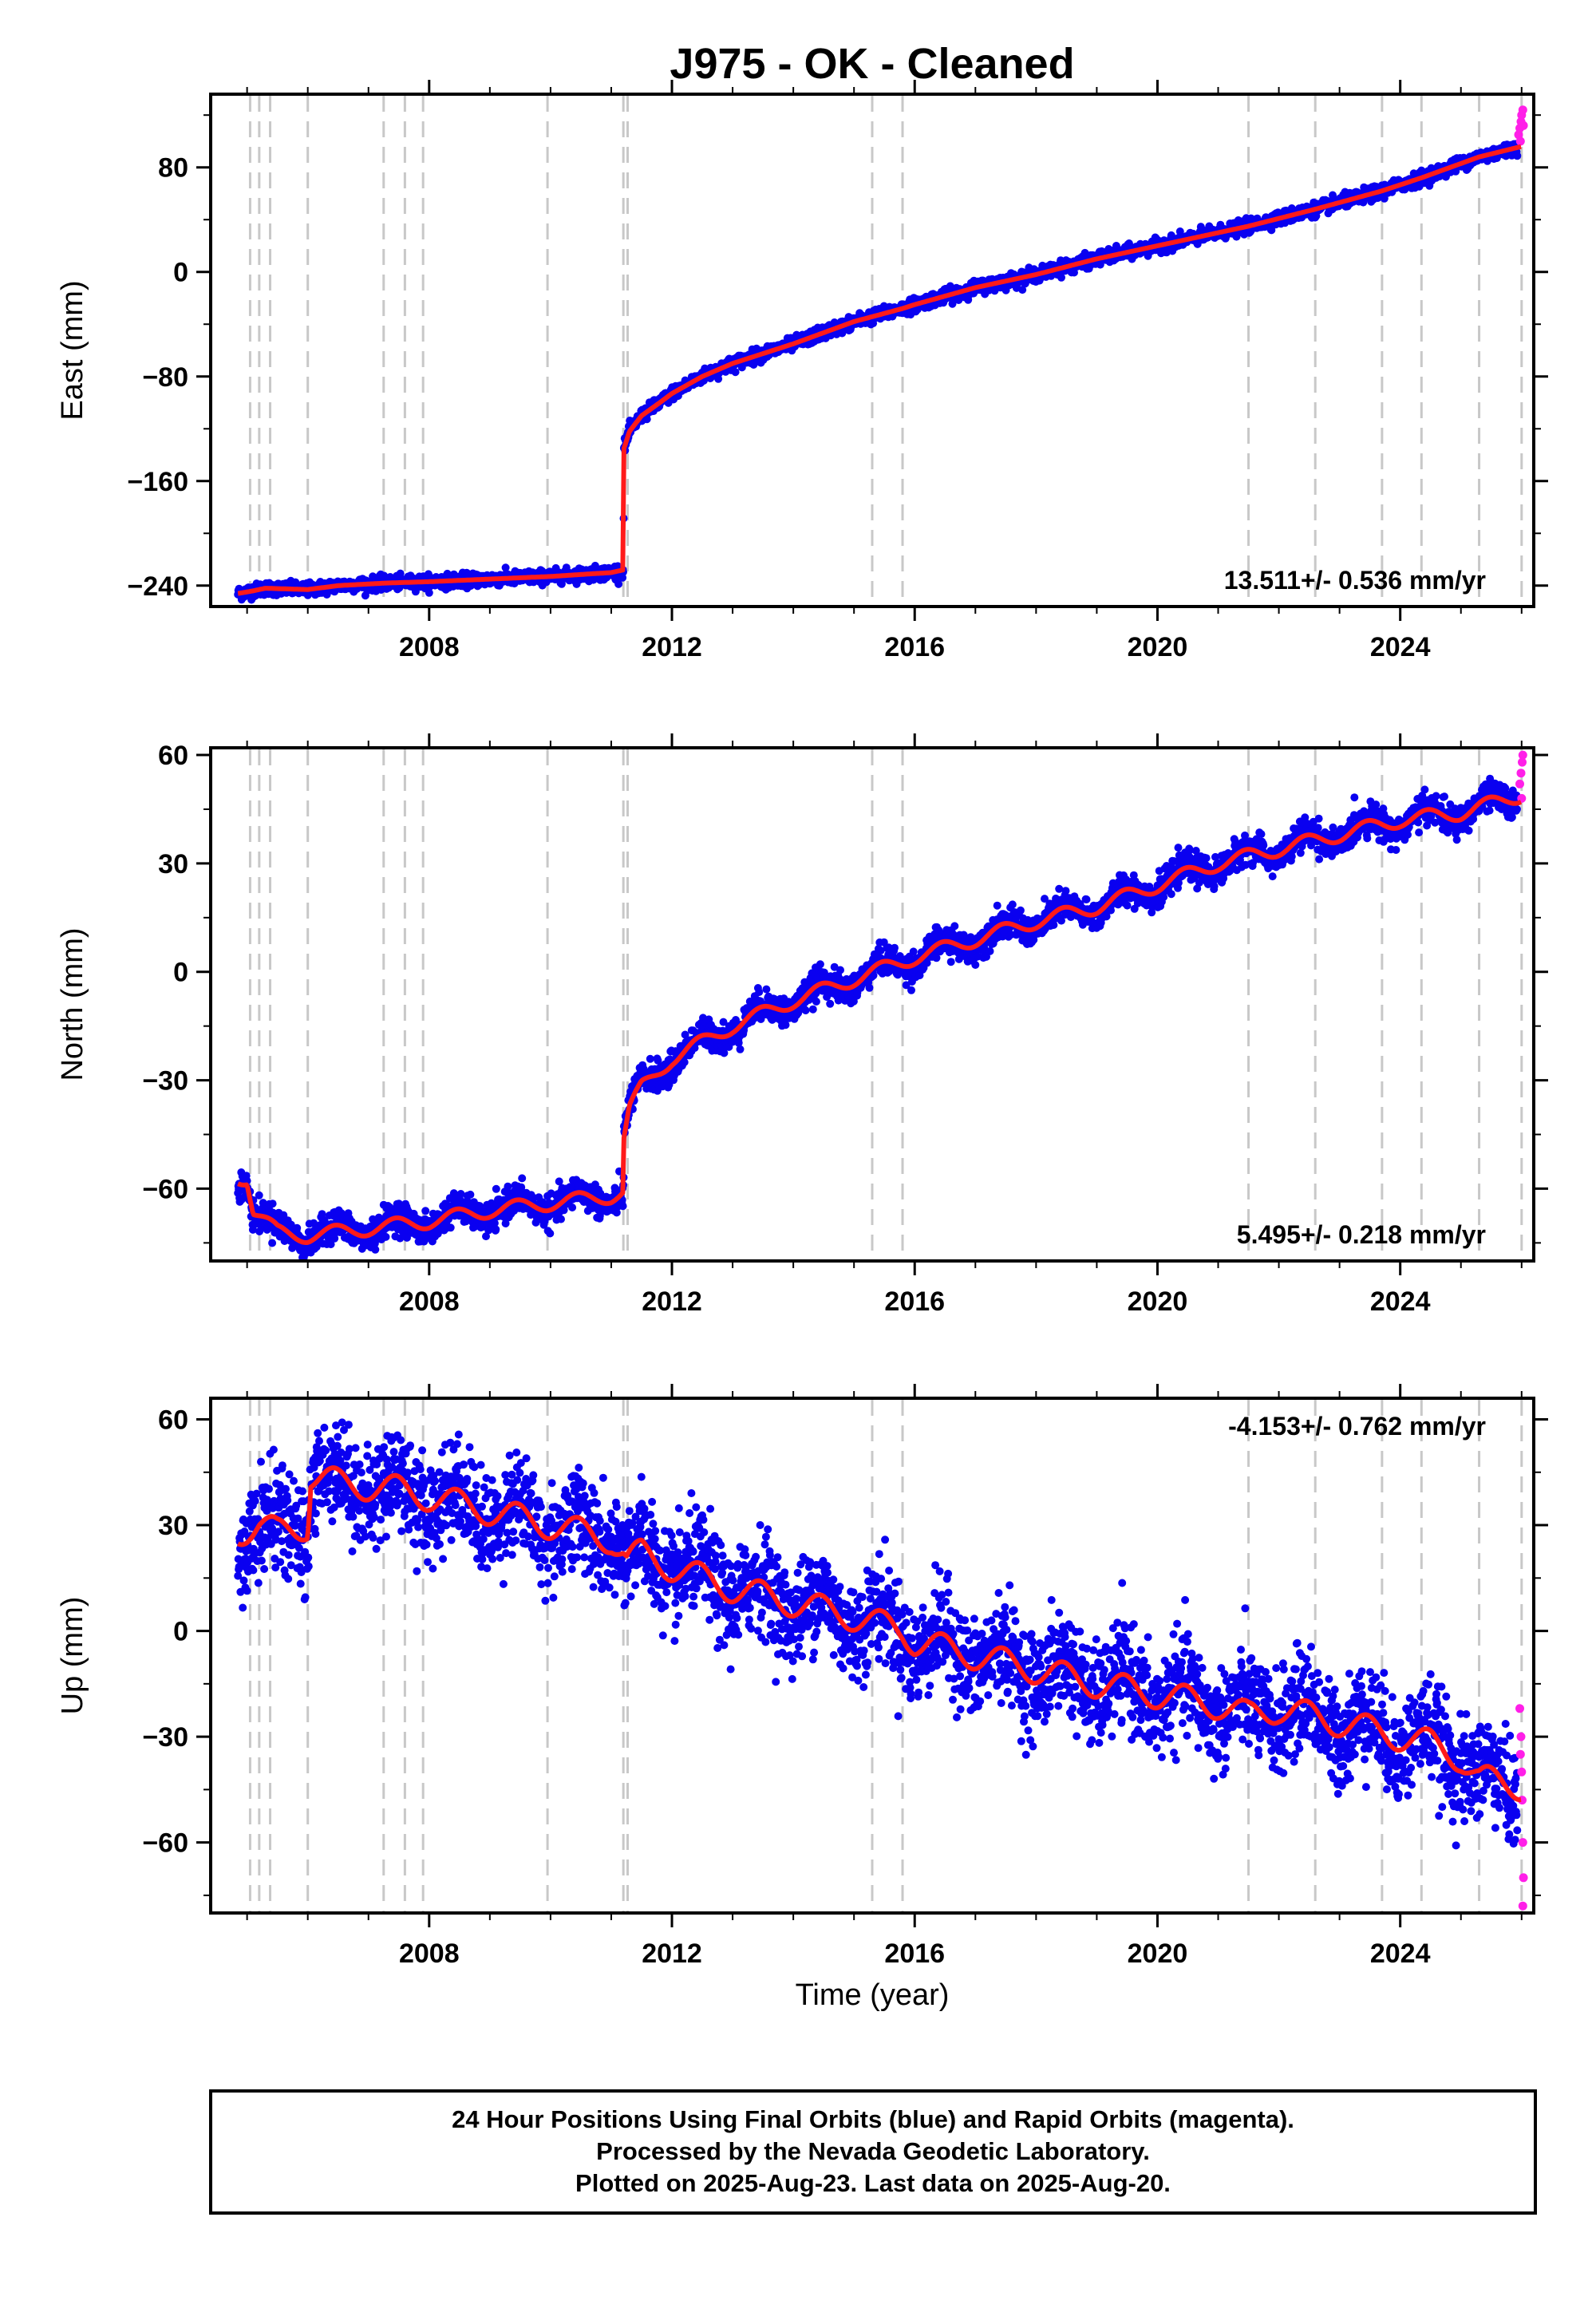  I want to click on east-y-axis-label: East (mm), so click(72, 350).